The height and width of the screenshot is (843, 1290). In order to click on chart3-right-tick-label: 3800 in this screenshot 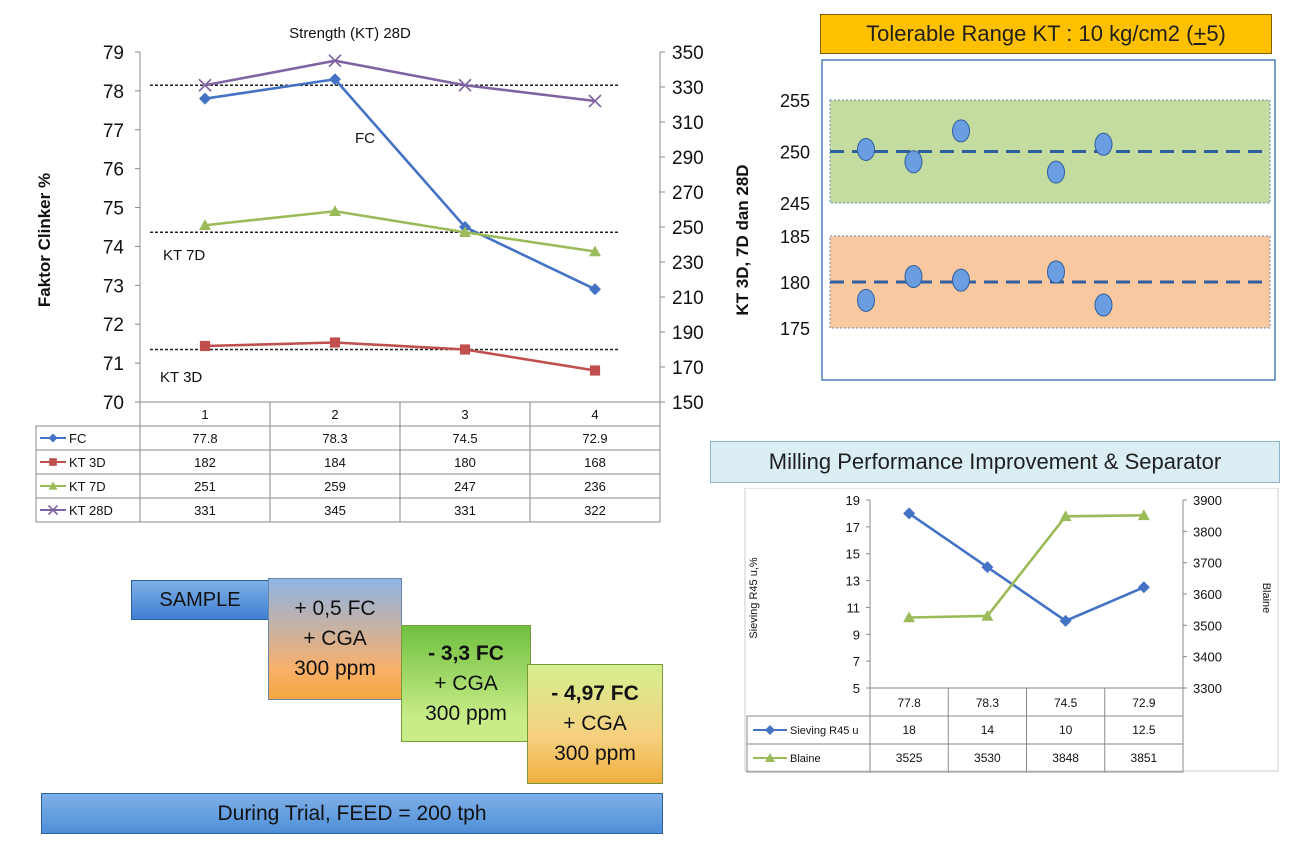, I will do `click(1207, 531)`.